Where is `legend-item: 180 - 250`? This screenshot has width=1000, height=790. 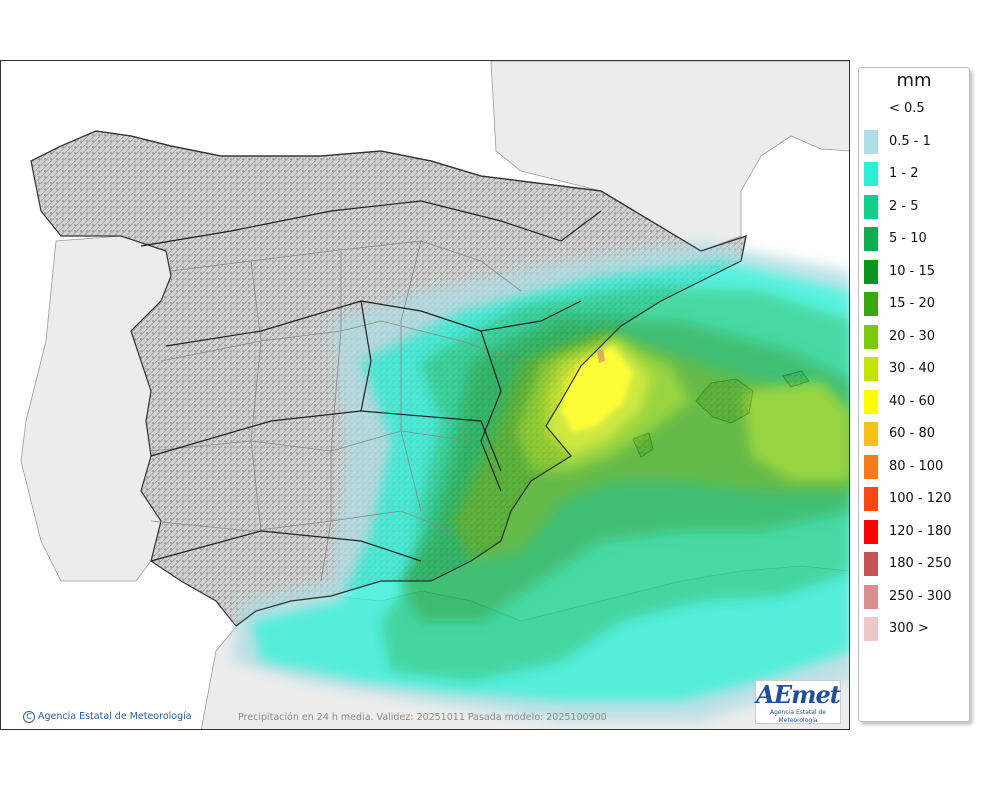
legend-item: 180 - 250 is located at coordinates (915, 564).